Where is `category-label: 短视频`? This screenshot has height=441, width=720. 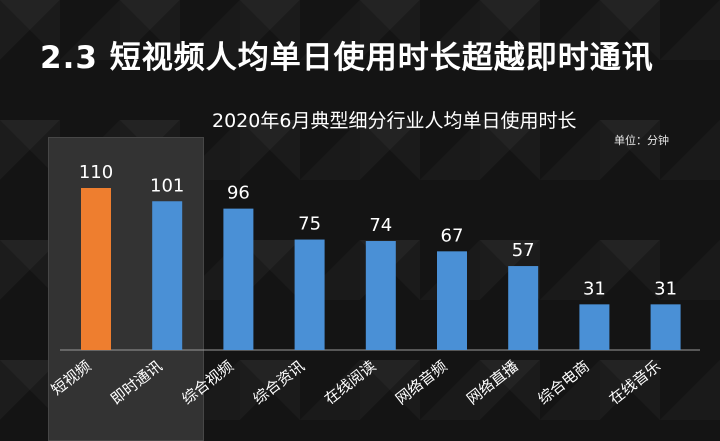
category-label: 短视频 is located at coordinates (71, 378).